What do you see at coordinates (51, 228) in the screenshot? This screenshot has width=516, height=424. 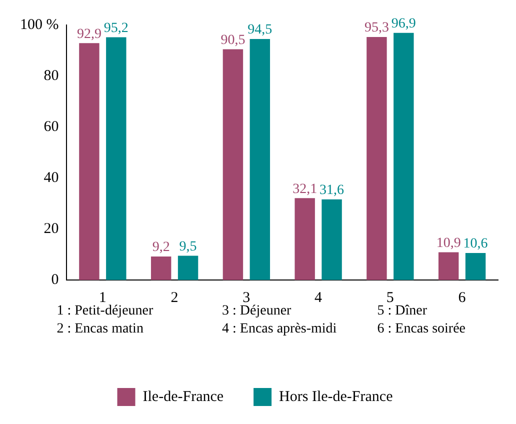 I see `y-tick-label: 20` at bounding box center [51, 228].